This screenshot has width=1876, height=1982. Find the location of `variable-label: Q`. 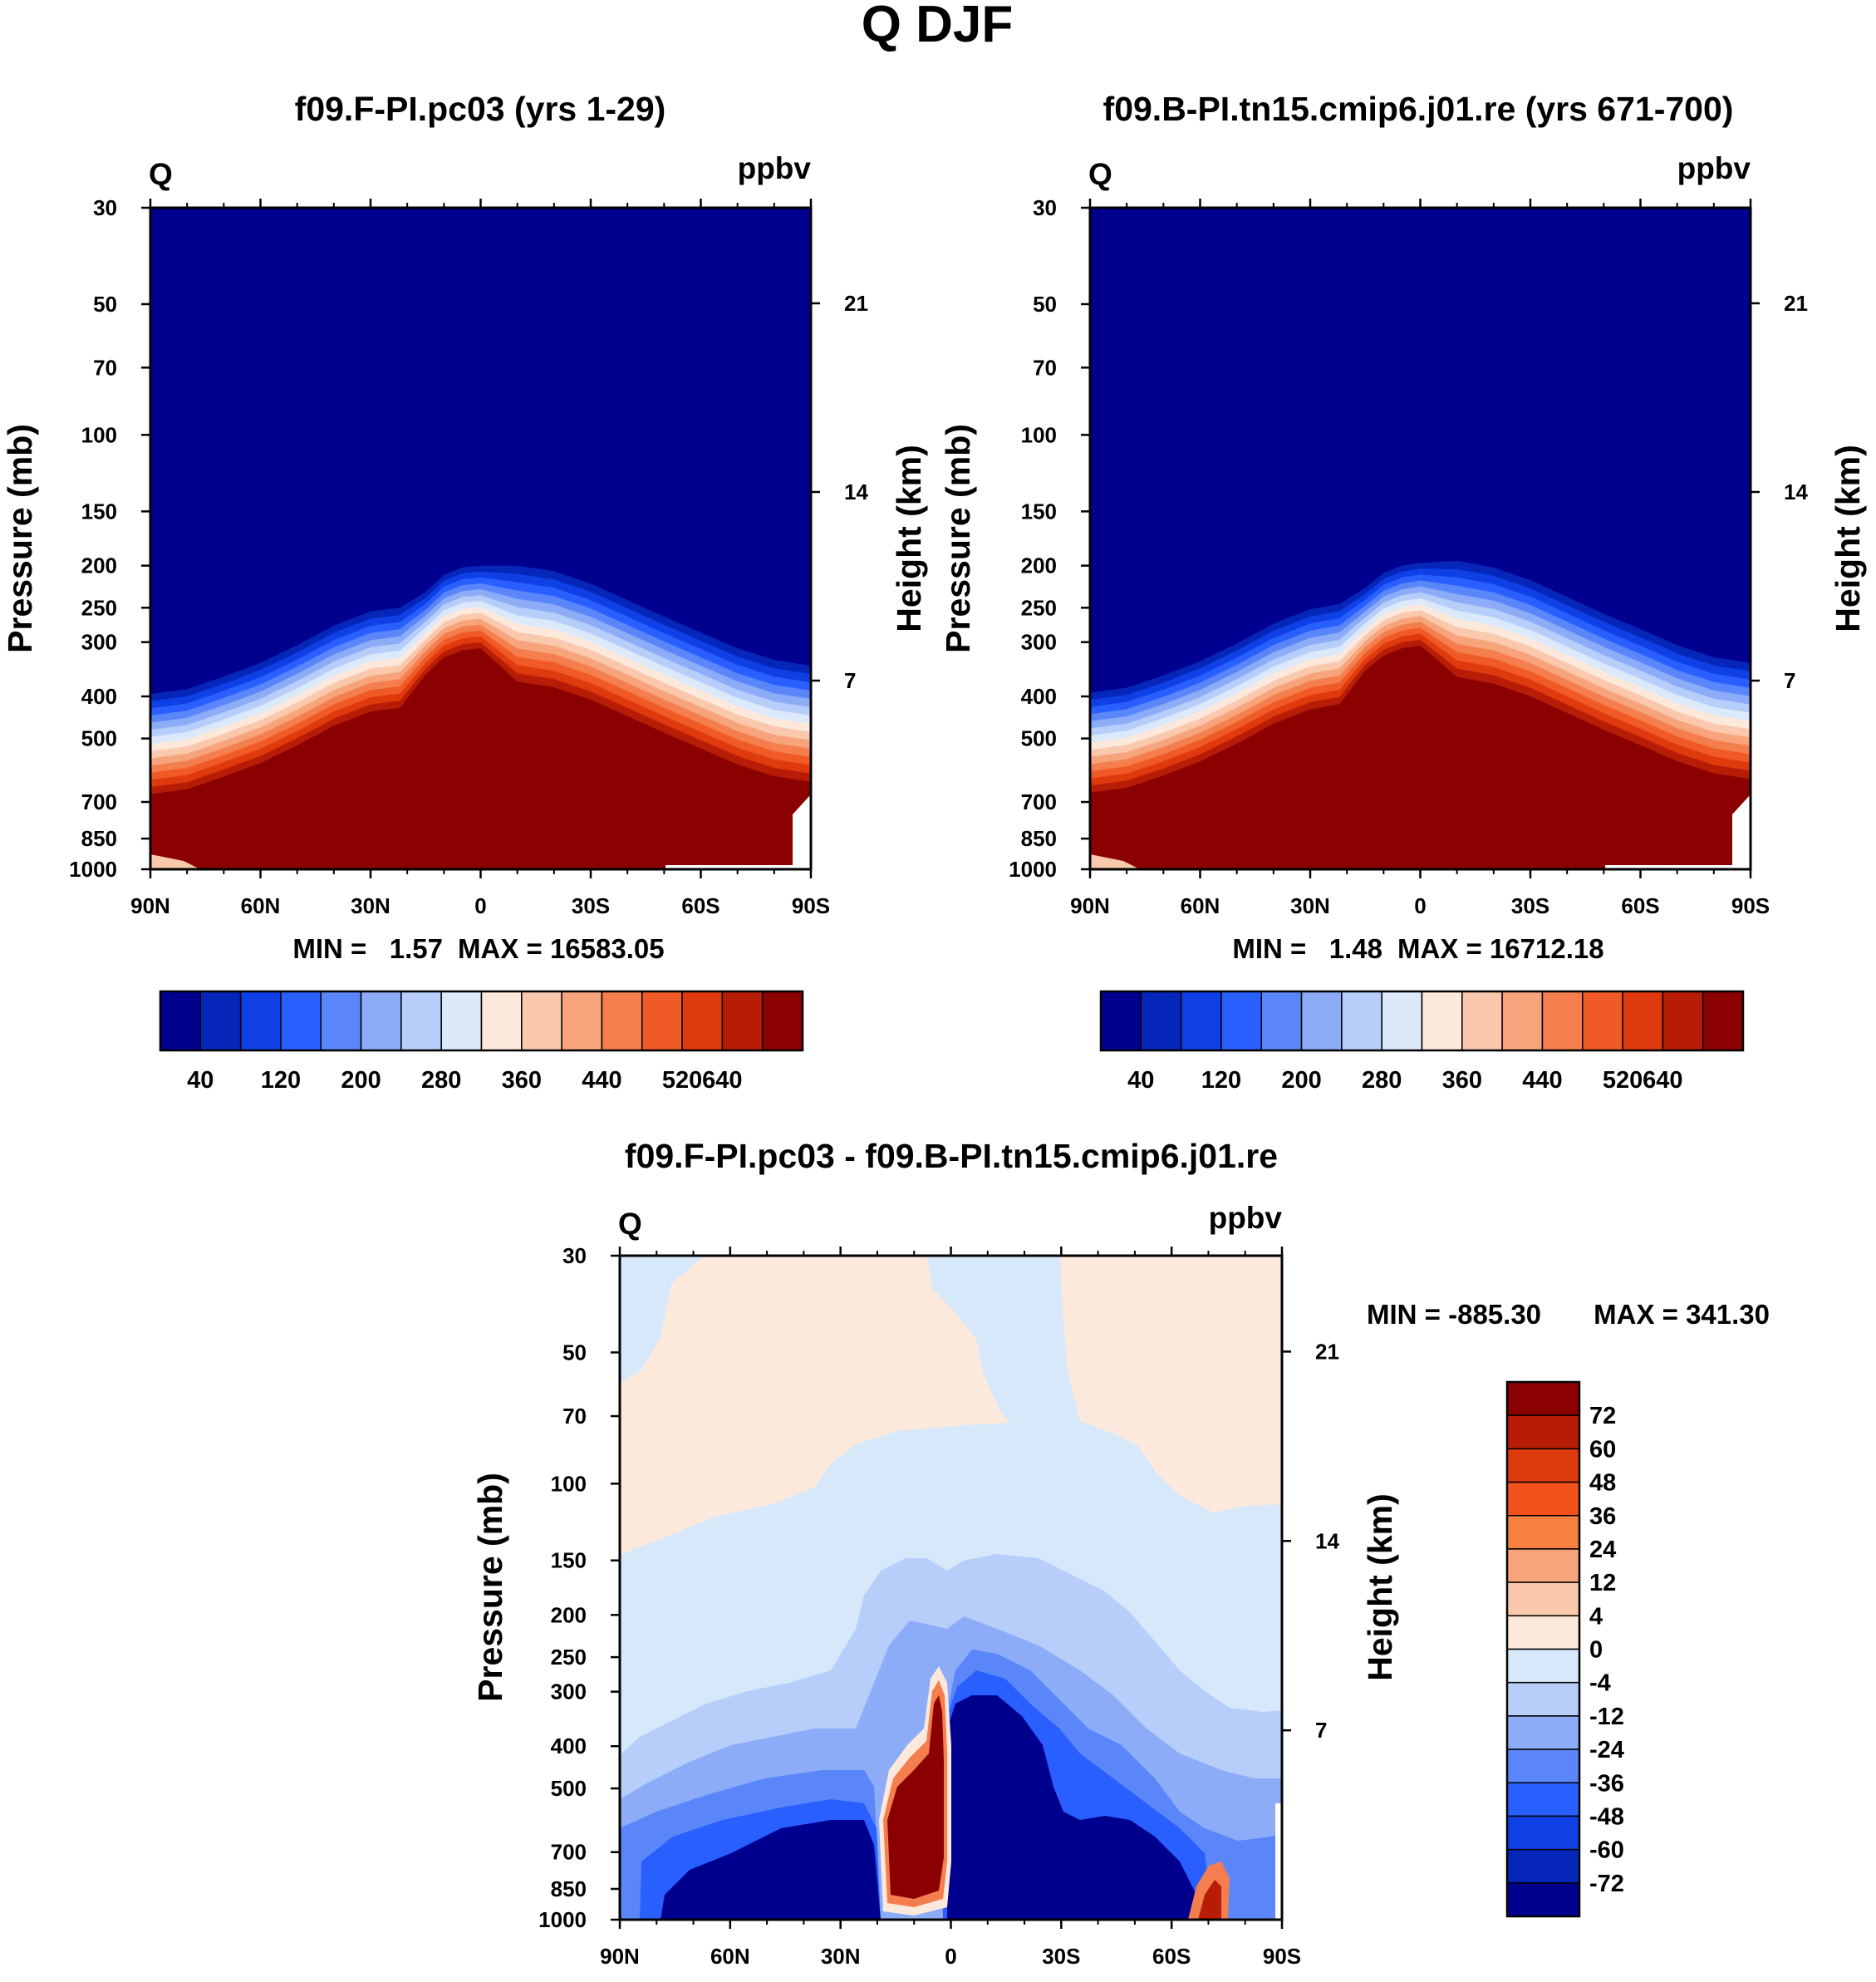

variable-label: Q is located at coordinates (1100, 174).